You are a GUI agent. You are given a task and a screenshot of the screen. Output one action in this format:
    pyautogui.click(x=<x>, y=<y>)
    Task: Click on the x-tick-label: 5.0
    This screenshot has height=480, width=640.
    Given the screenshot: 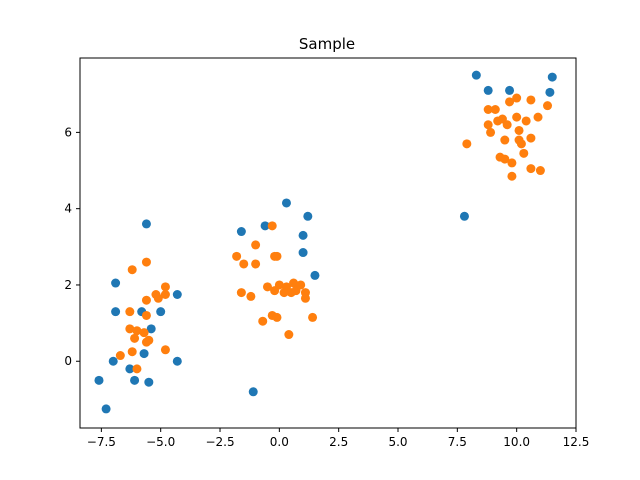 What is the action you would take?
    pyautogui.click(x=397, y=442)
    